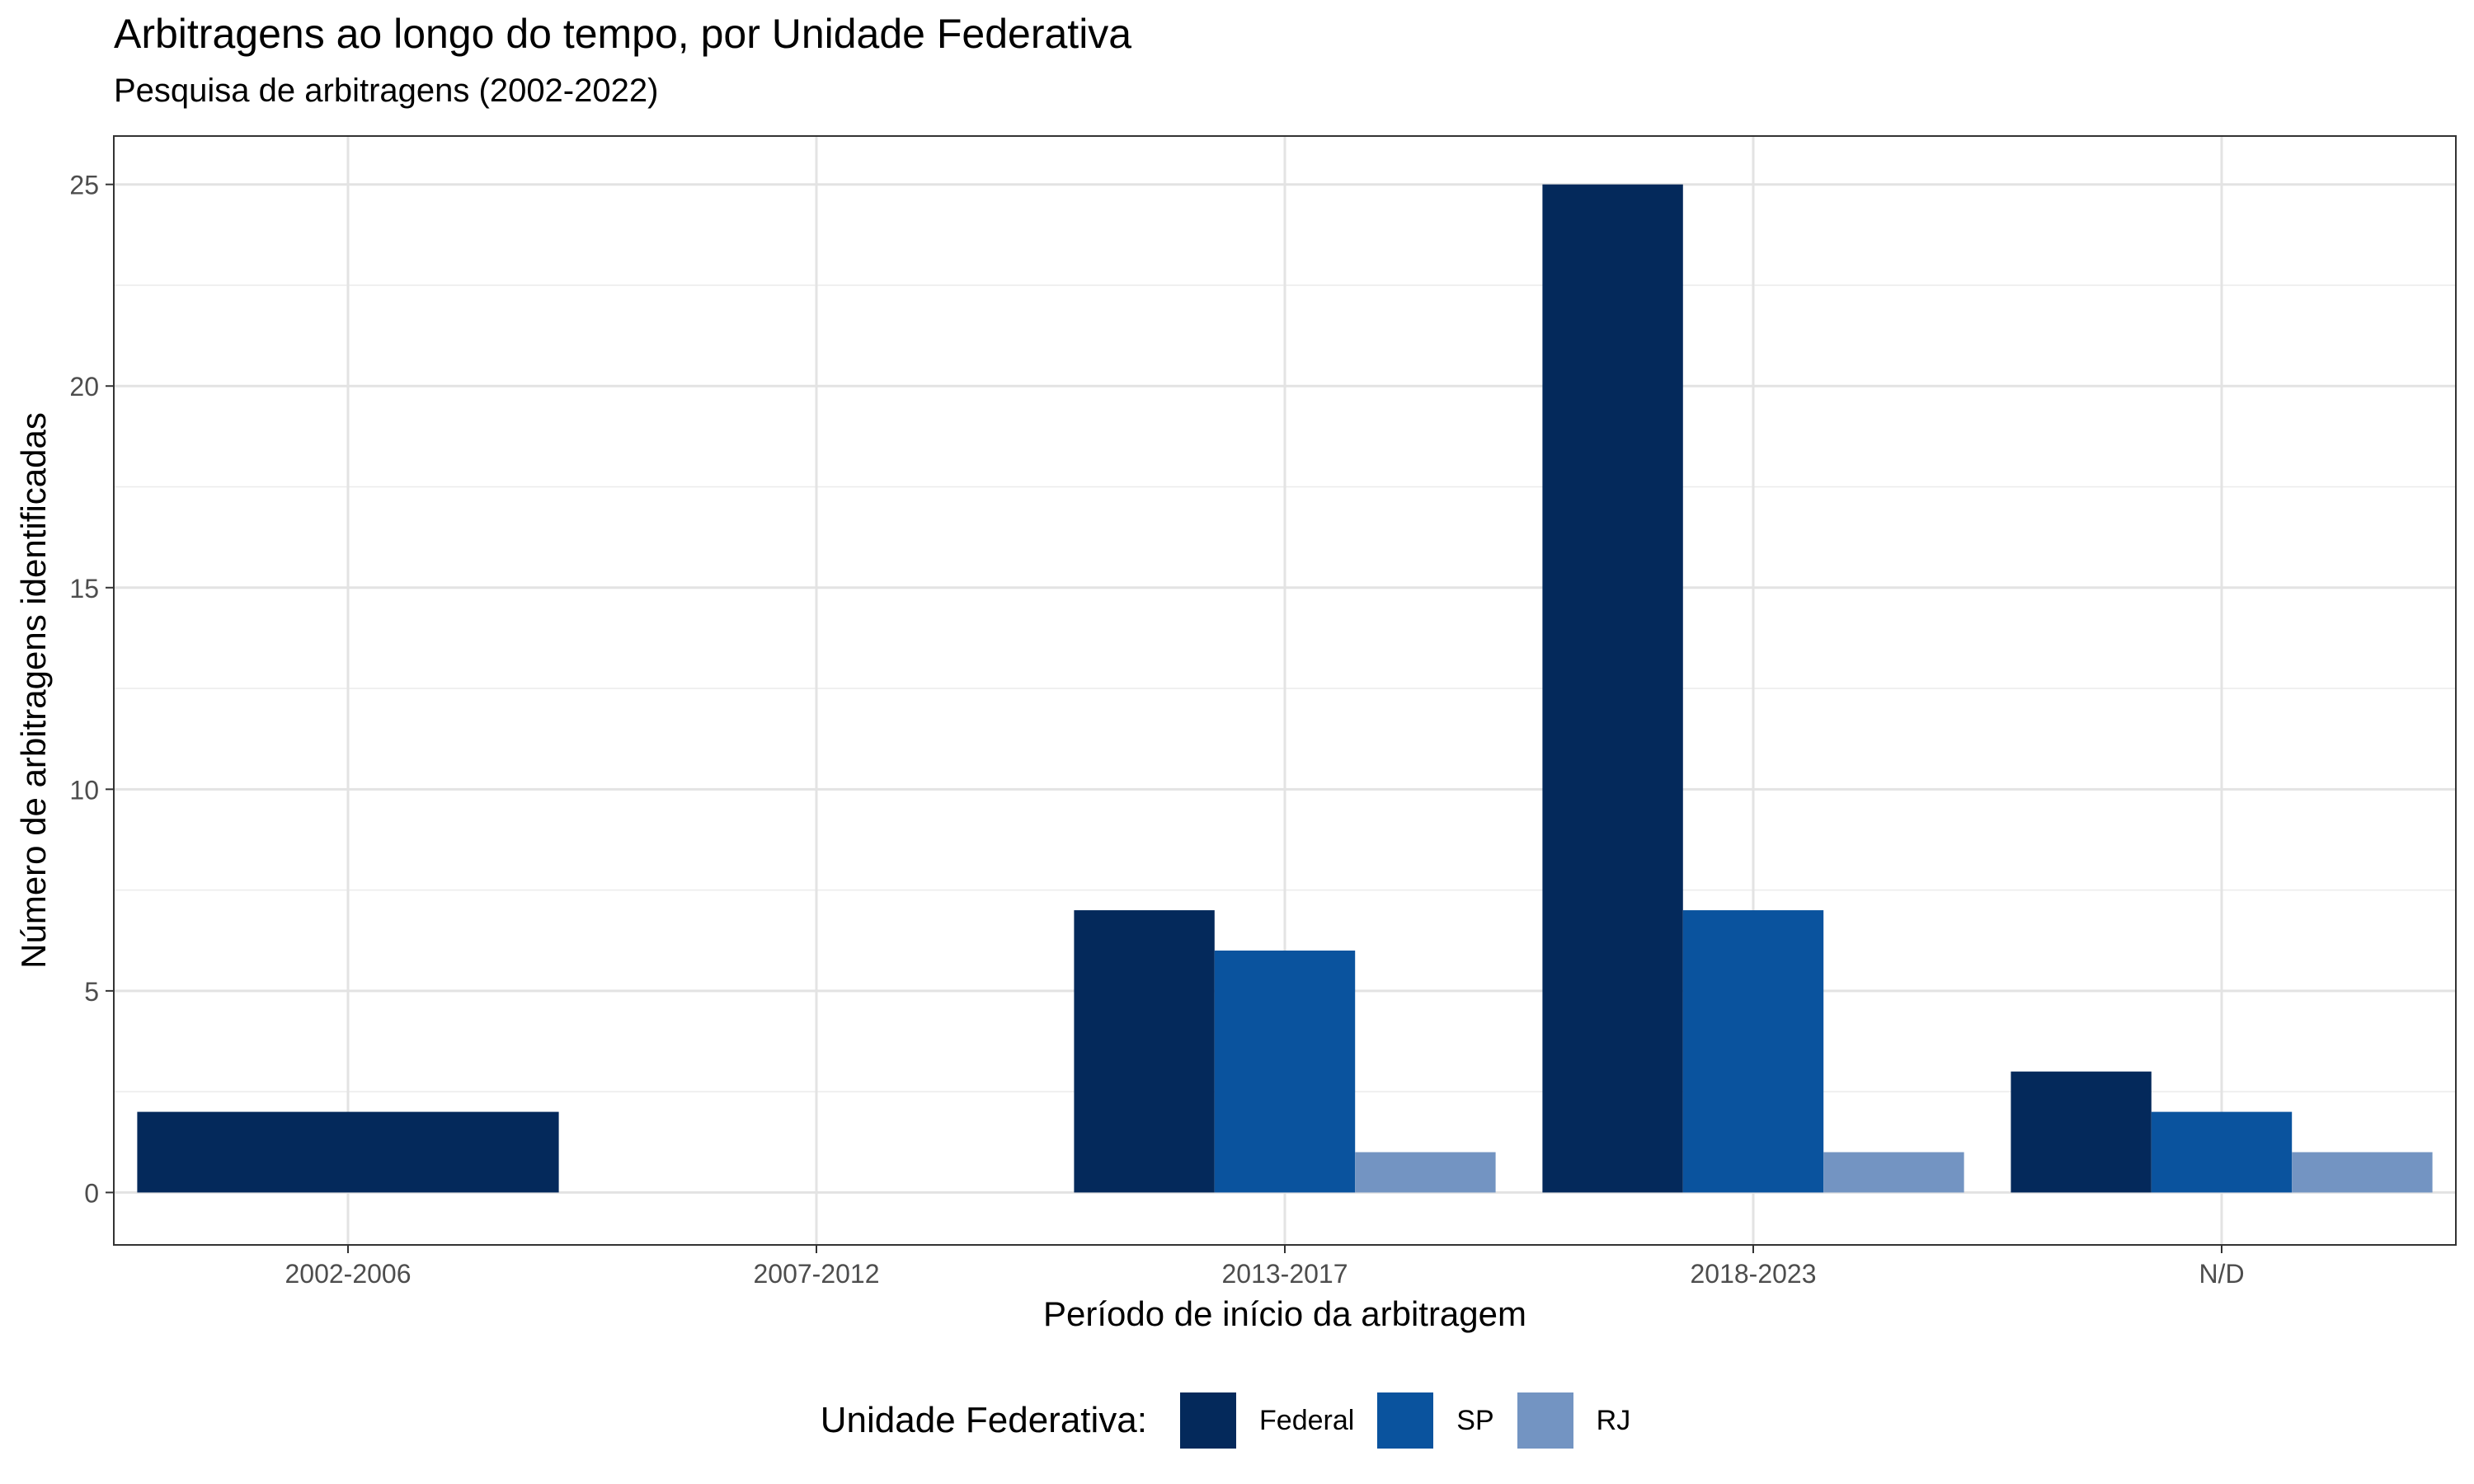  What do you see at coordinates (1893, 1172) in the screenshot?
I see `bar-rj-2018-2023` at bounding box center [1893, 1172].